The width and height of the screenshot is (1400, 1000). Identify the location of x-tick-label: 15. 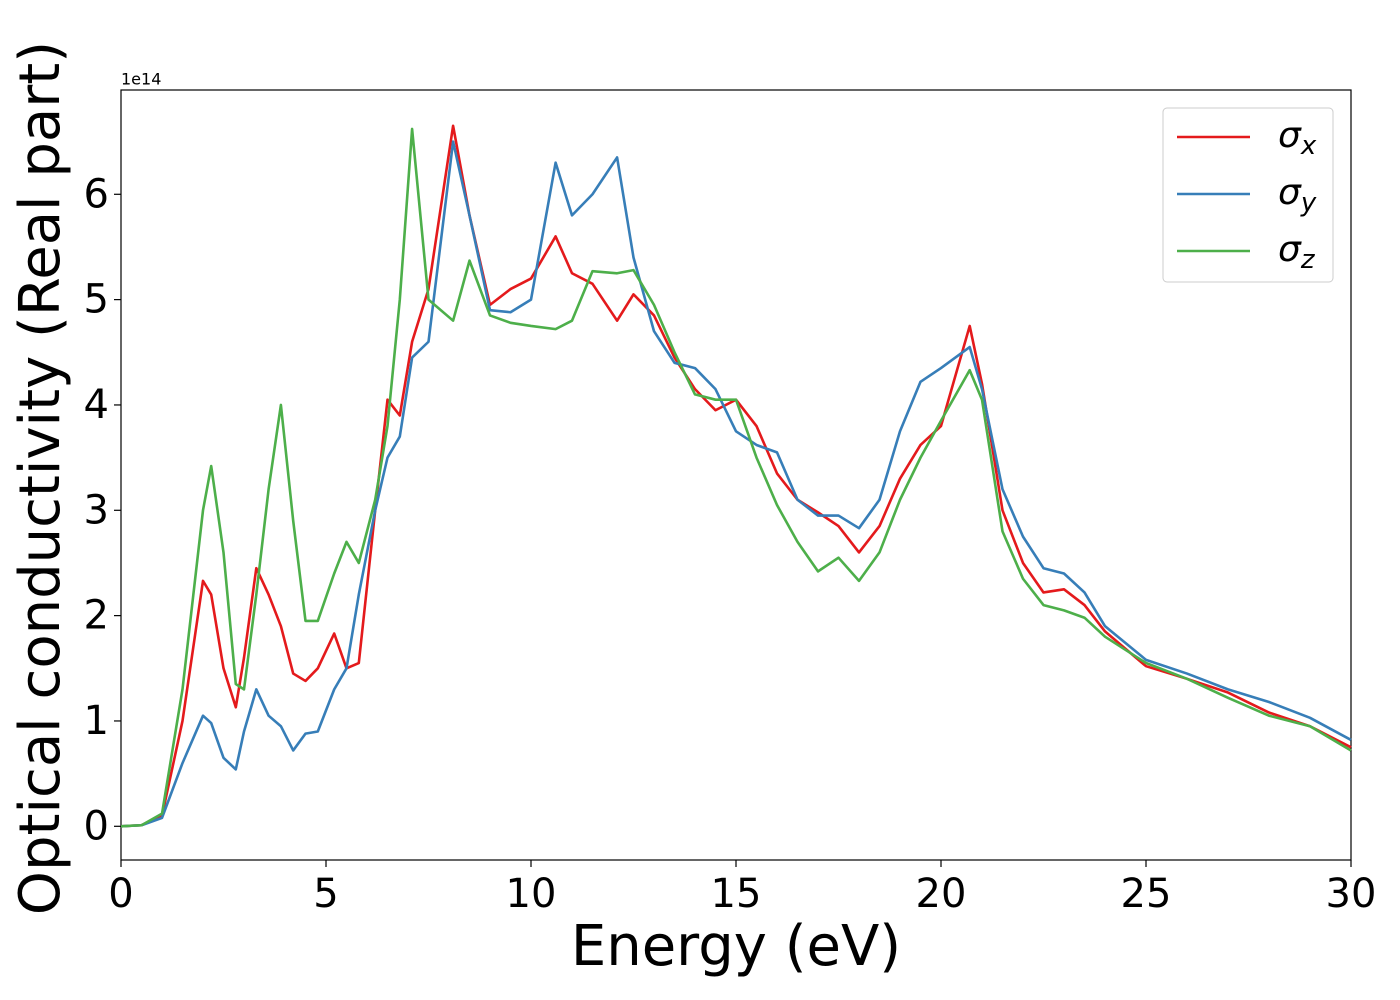
(736, 894).